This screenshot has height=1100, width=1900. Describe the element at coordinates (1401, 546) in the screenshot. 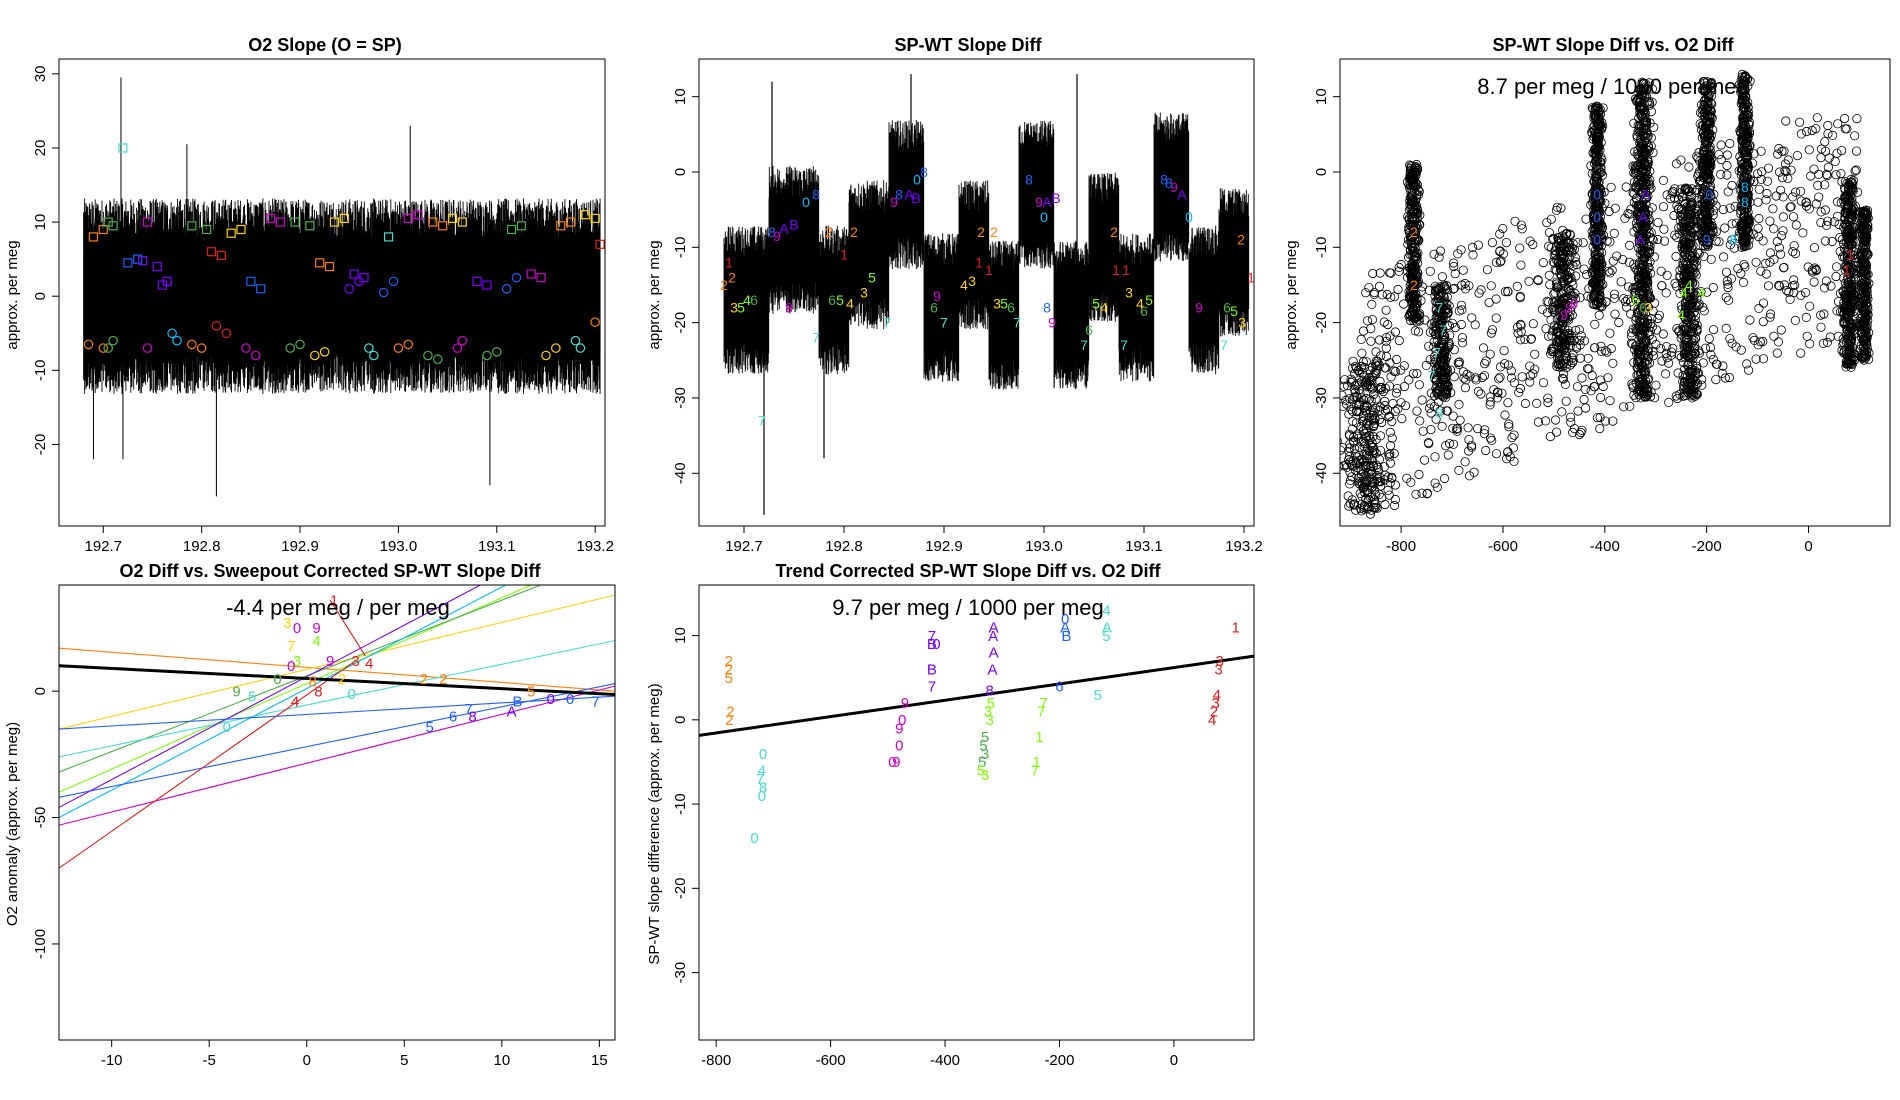

I see `x-tick-label: -800` at that location.